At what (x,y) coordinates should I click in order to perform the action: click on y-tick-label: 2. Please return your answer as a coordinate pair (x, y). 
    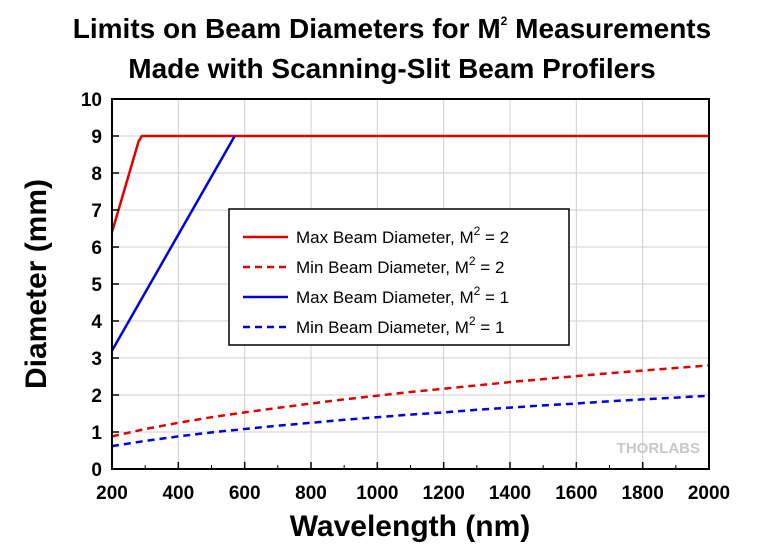
    Looking at the image, I should click on (96, 396).